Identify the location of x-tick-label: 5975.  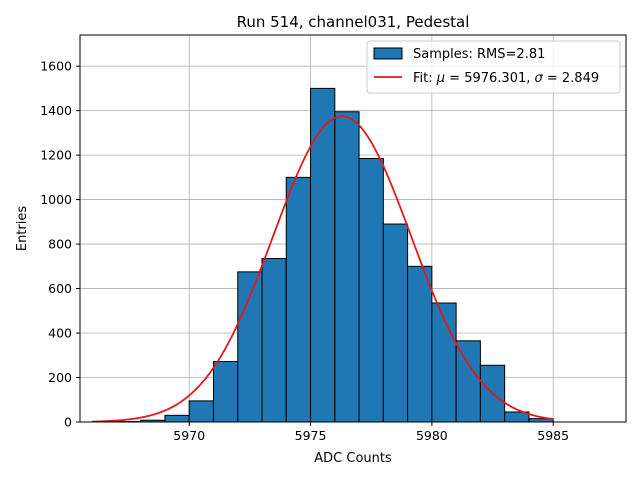
(311, 435).